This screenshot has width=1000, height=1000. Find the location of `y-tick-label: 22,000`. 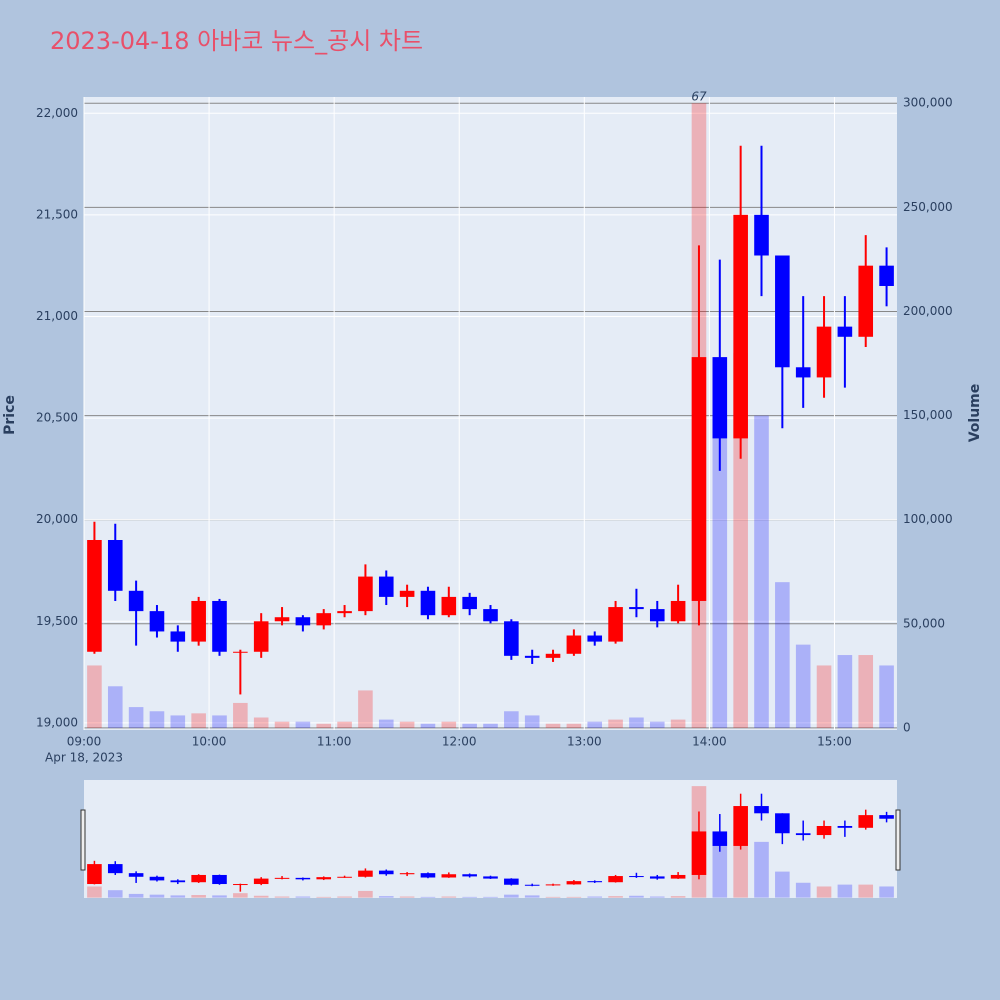

y-tick-label: 22,000 is located at coordinates (57, 113).